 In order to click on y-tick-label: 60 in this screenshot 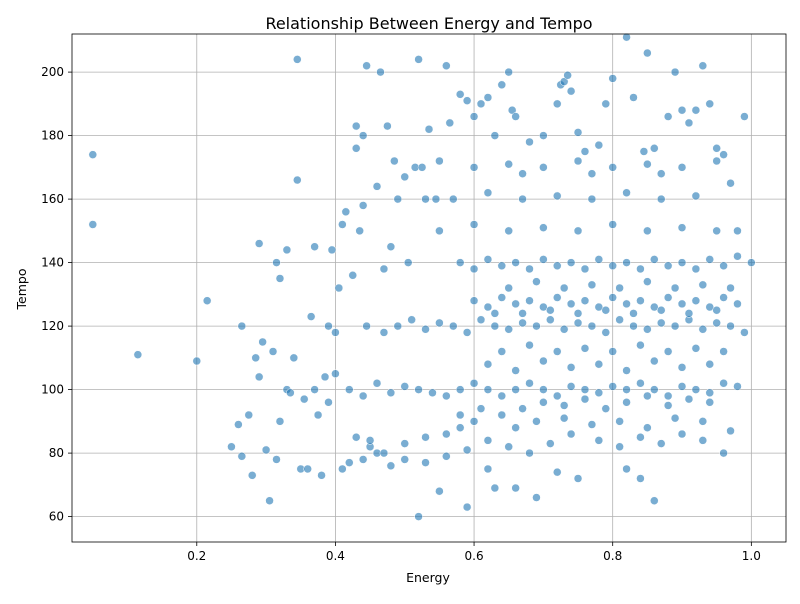, I will do `click(56, 517)`.